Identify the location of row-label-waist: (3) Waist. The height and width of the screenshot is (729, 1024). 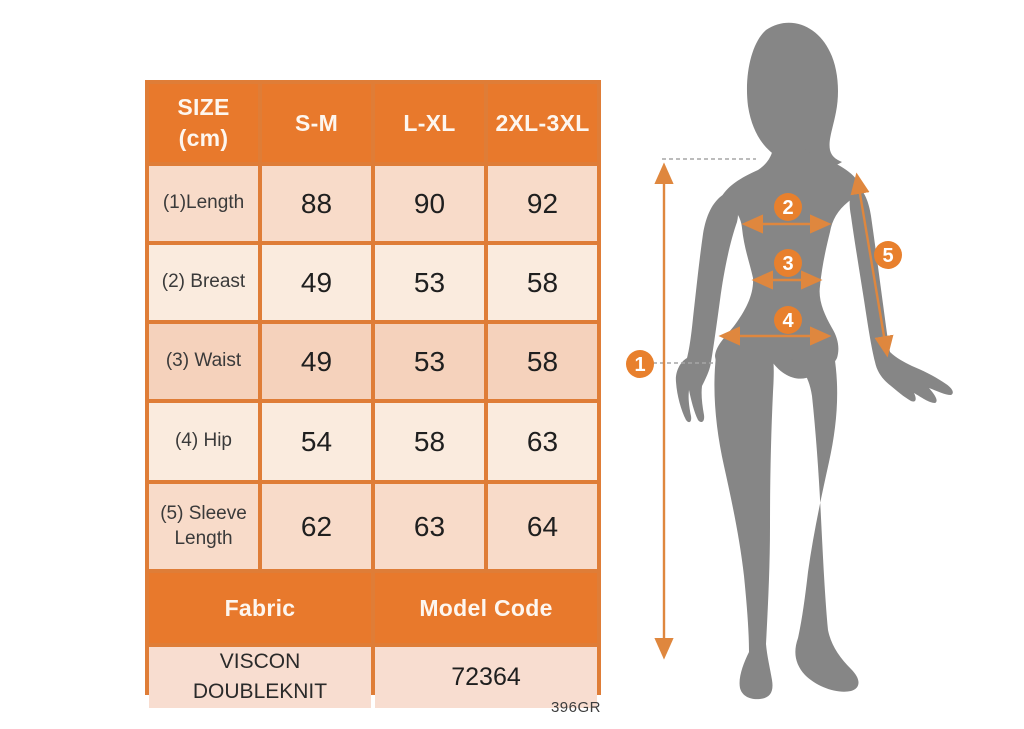
(203, 361).